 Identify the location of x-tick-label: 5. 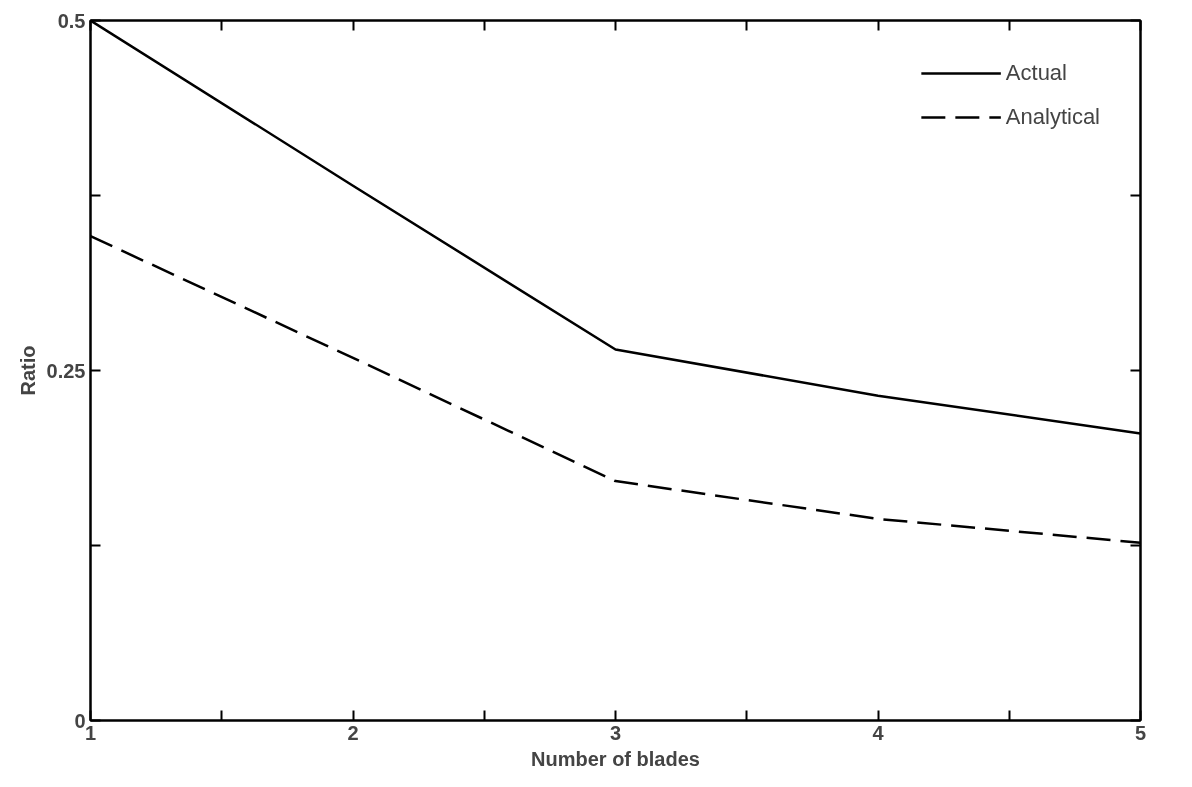
(1140, 732).